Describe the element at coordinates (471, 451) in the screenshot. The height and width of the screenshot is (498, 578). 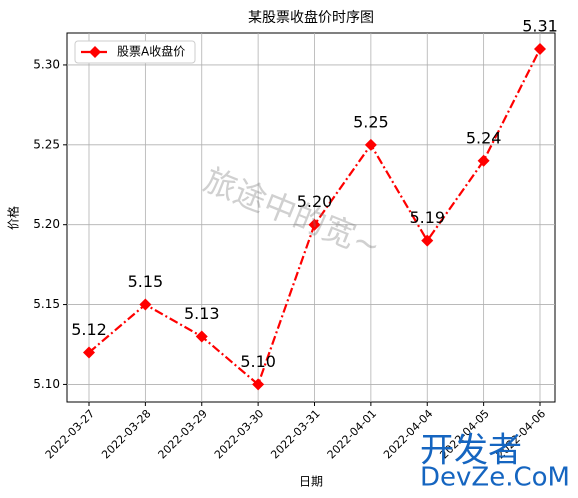
I see `watermark: 开发者` at that location.